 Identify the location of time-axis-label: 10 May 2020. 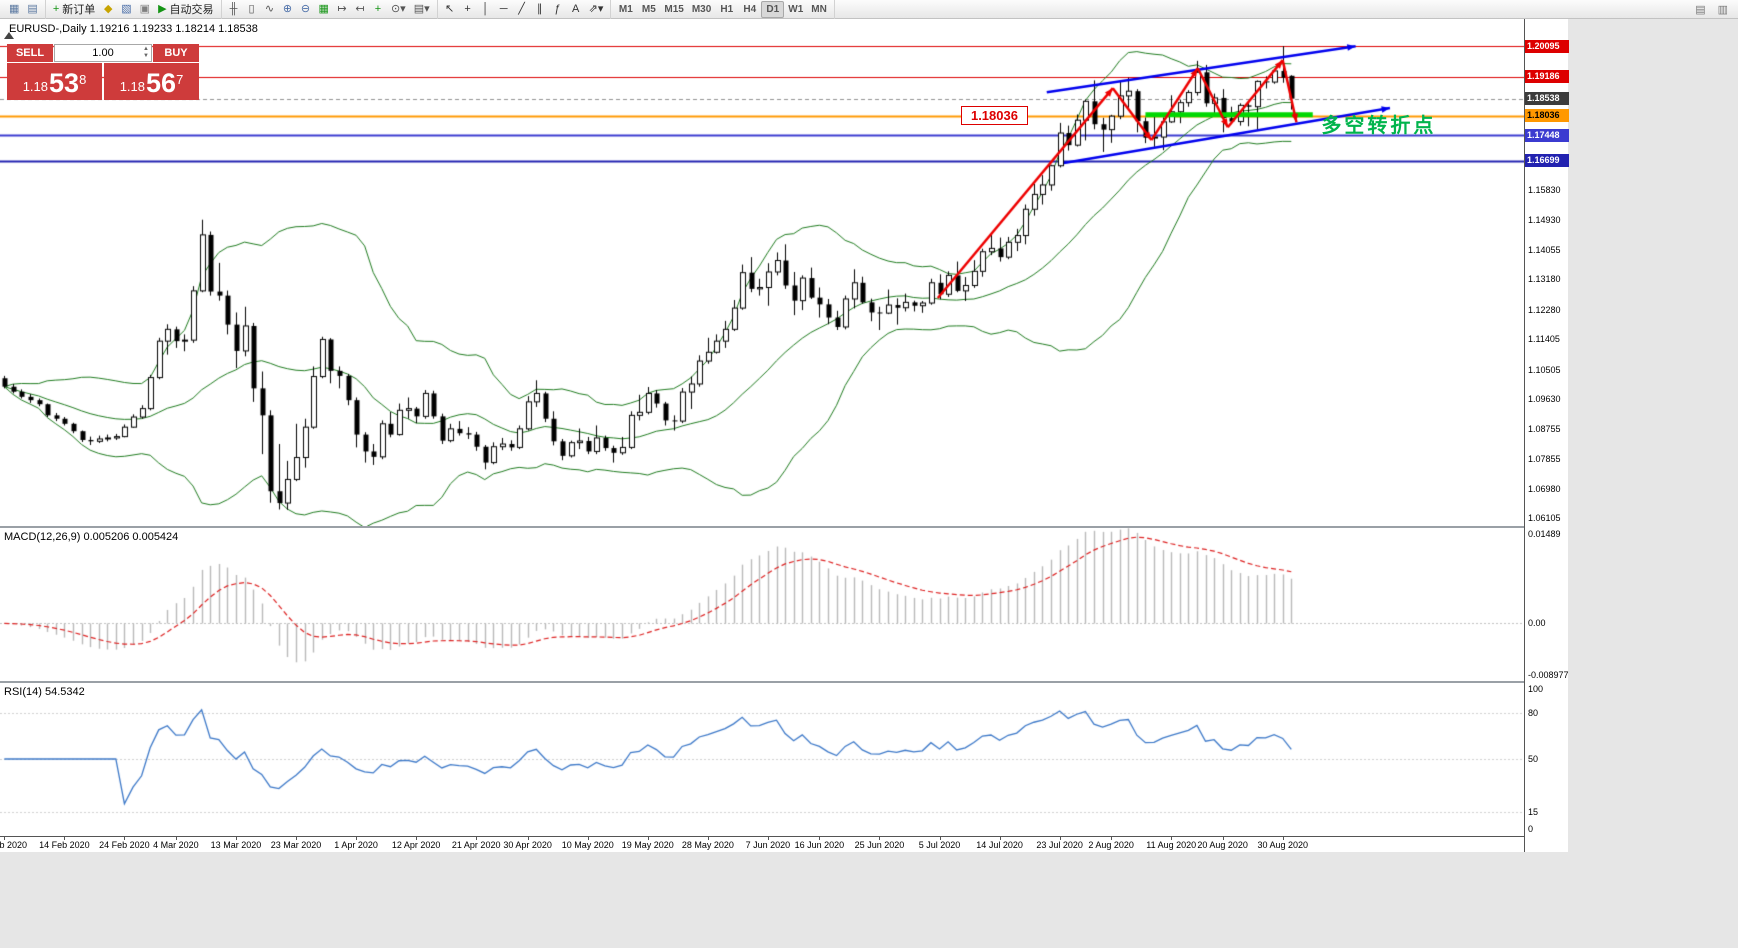
(587, 845).